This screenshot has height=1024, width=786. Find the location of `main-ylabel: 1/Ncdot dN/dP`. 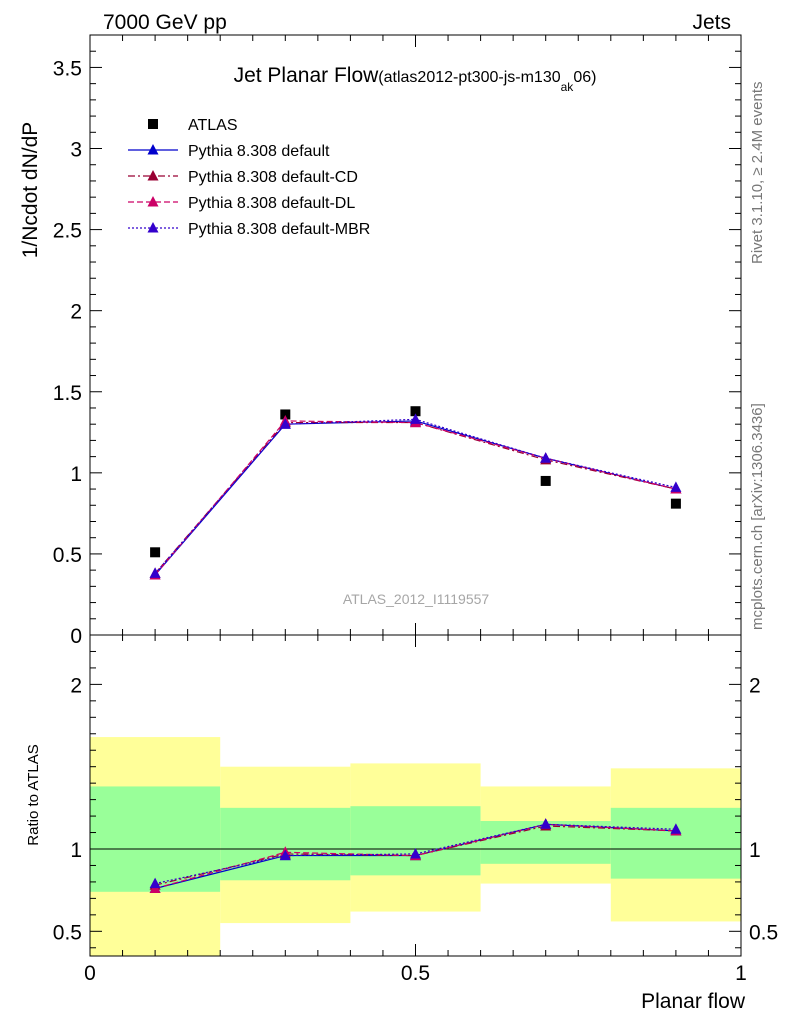

main-ylabel: 1/Ncdot dN/dP is located at coordinates (30, 190).